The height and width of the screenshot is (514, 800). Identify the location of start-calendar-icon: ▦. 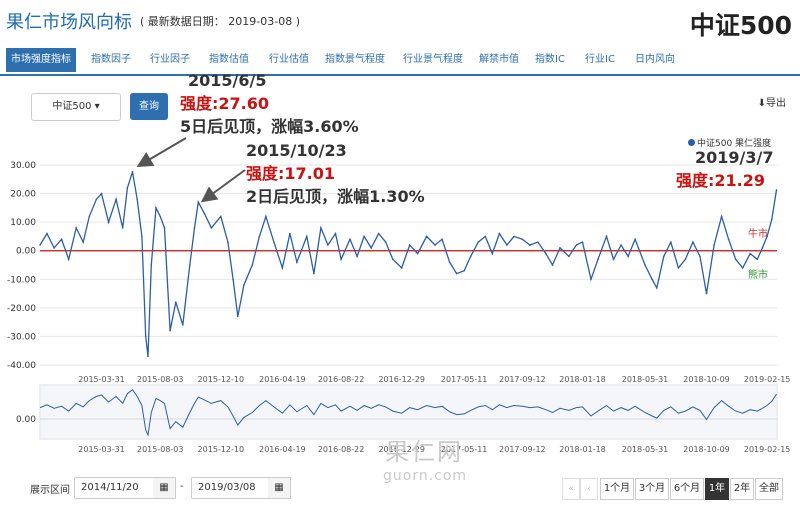
(164, 488).